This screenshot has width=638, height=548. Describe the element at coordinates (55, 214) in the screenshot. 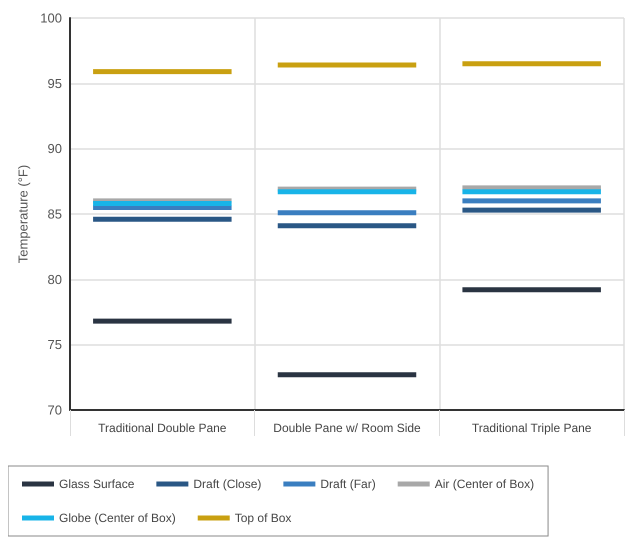

I see `y-tick-label: 85` at that location.